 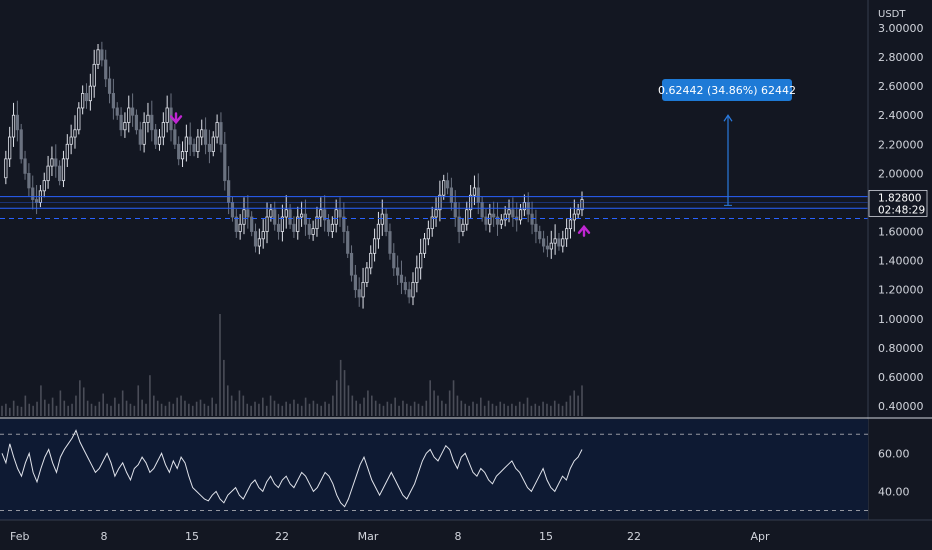 I want to click on price-tick-9: 1.20000, so click(x=901, y=290).